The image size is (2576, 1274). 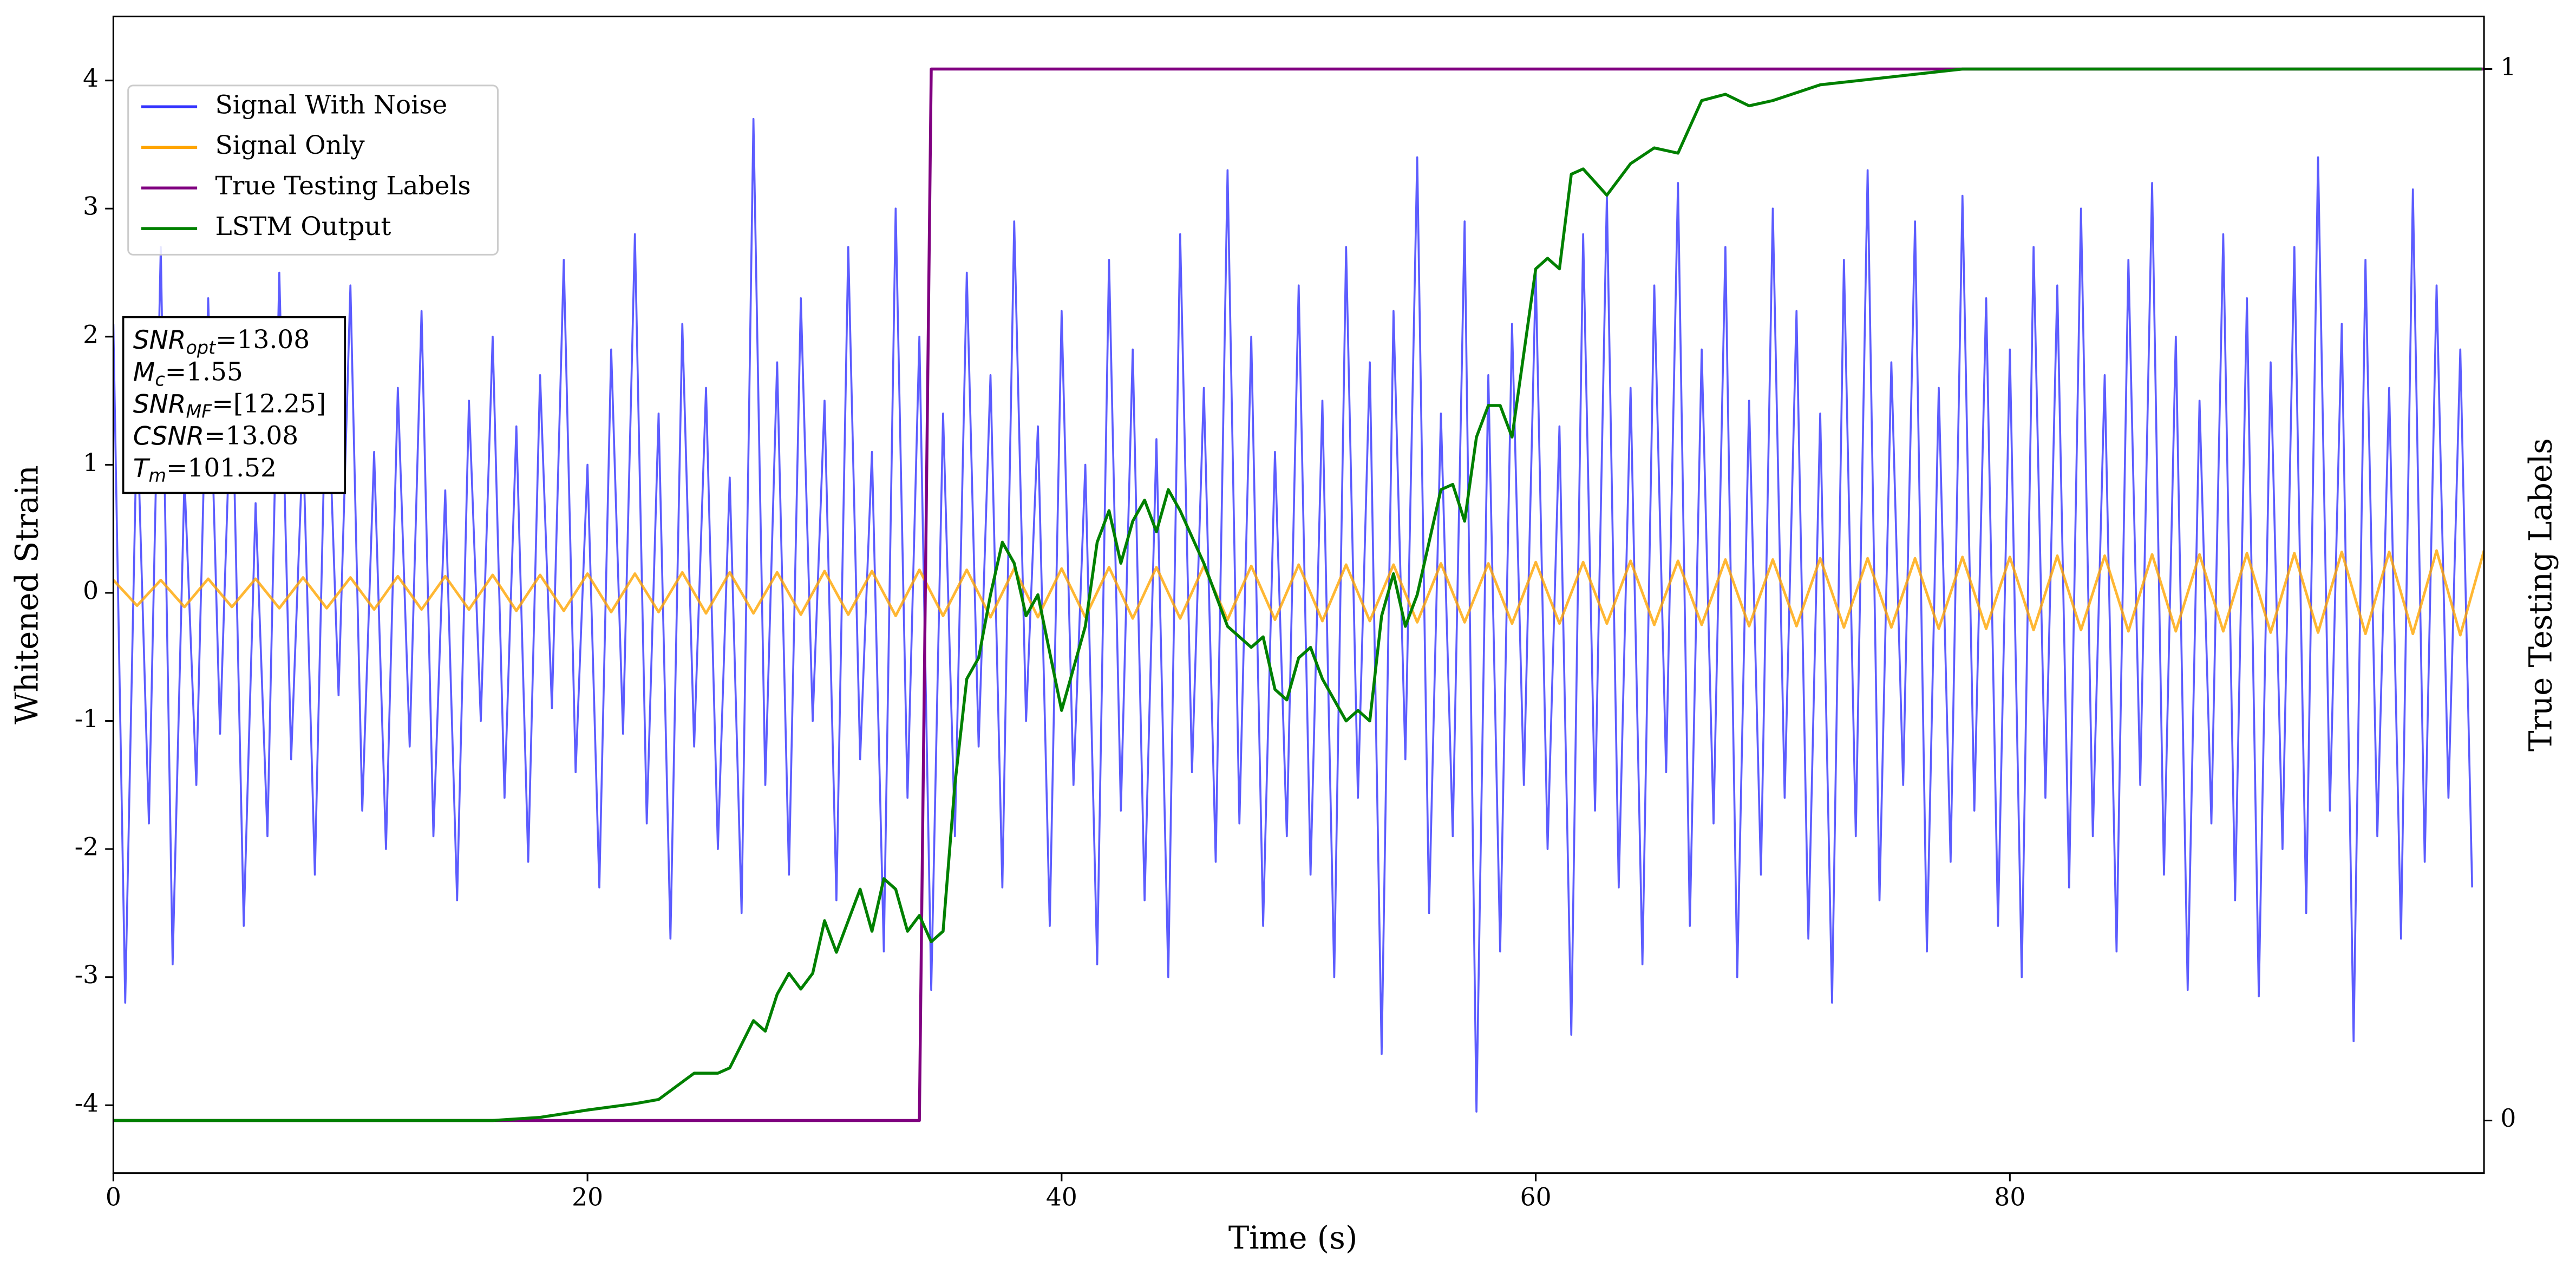 What do you see at coordinates (160, 379) in the screenshot?
I see `annotation-subscript: c` at bounding box center [160, 379].